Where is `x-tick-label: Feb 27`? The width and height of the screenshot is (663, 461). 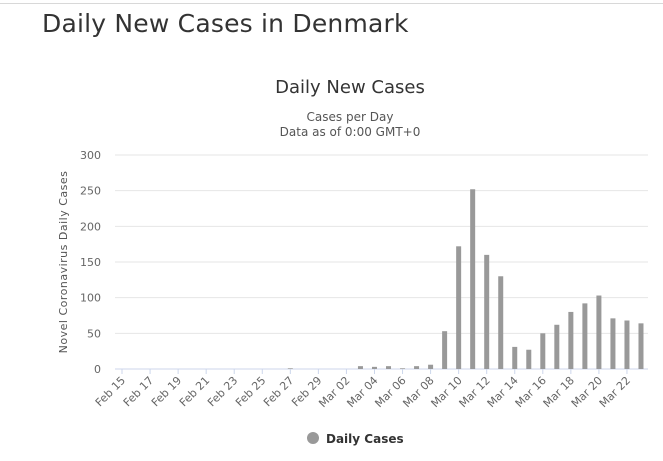 x-tick-label: Feb 27 is located at coordinates (278, 391).